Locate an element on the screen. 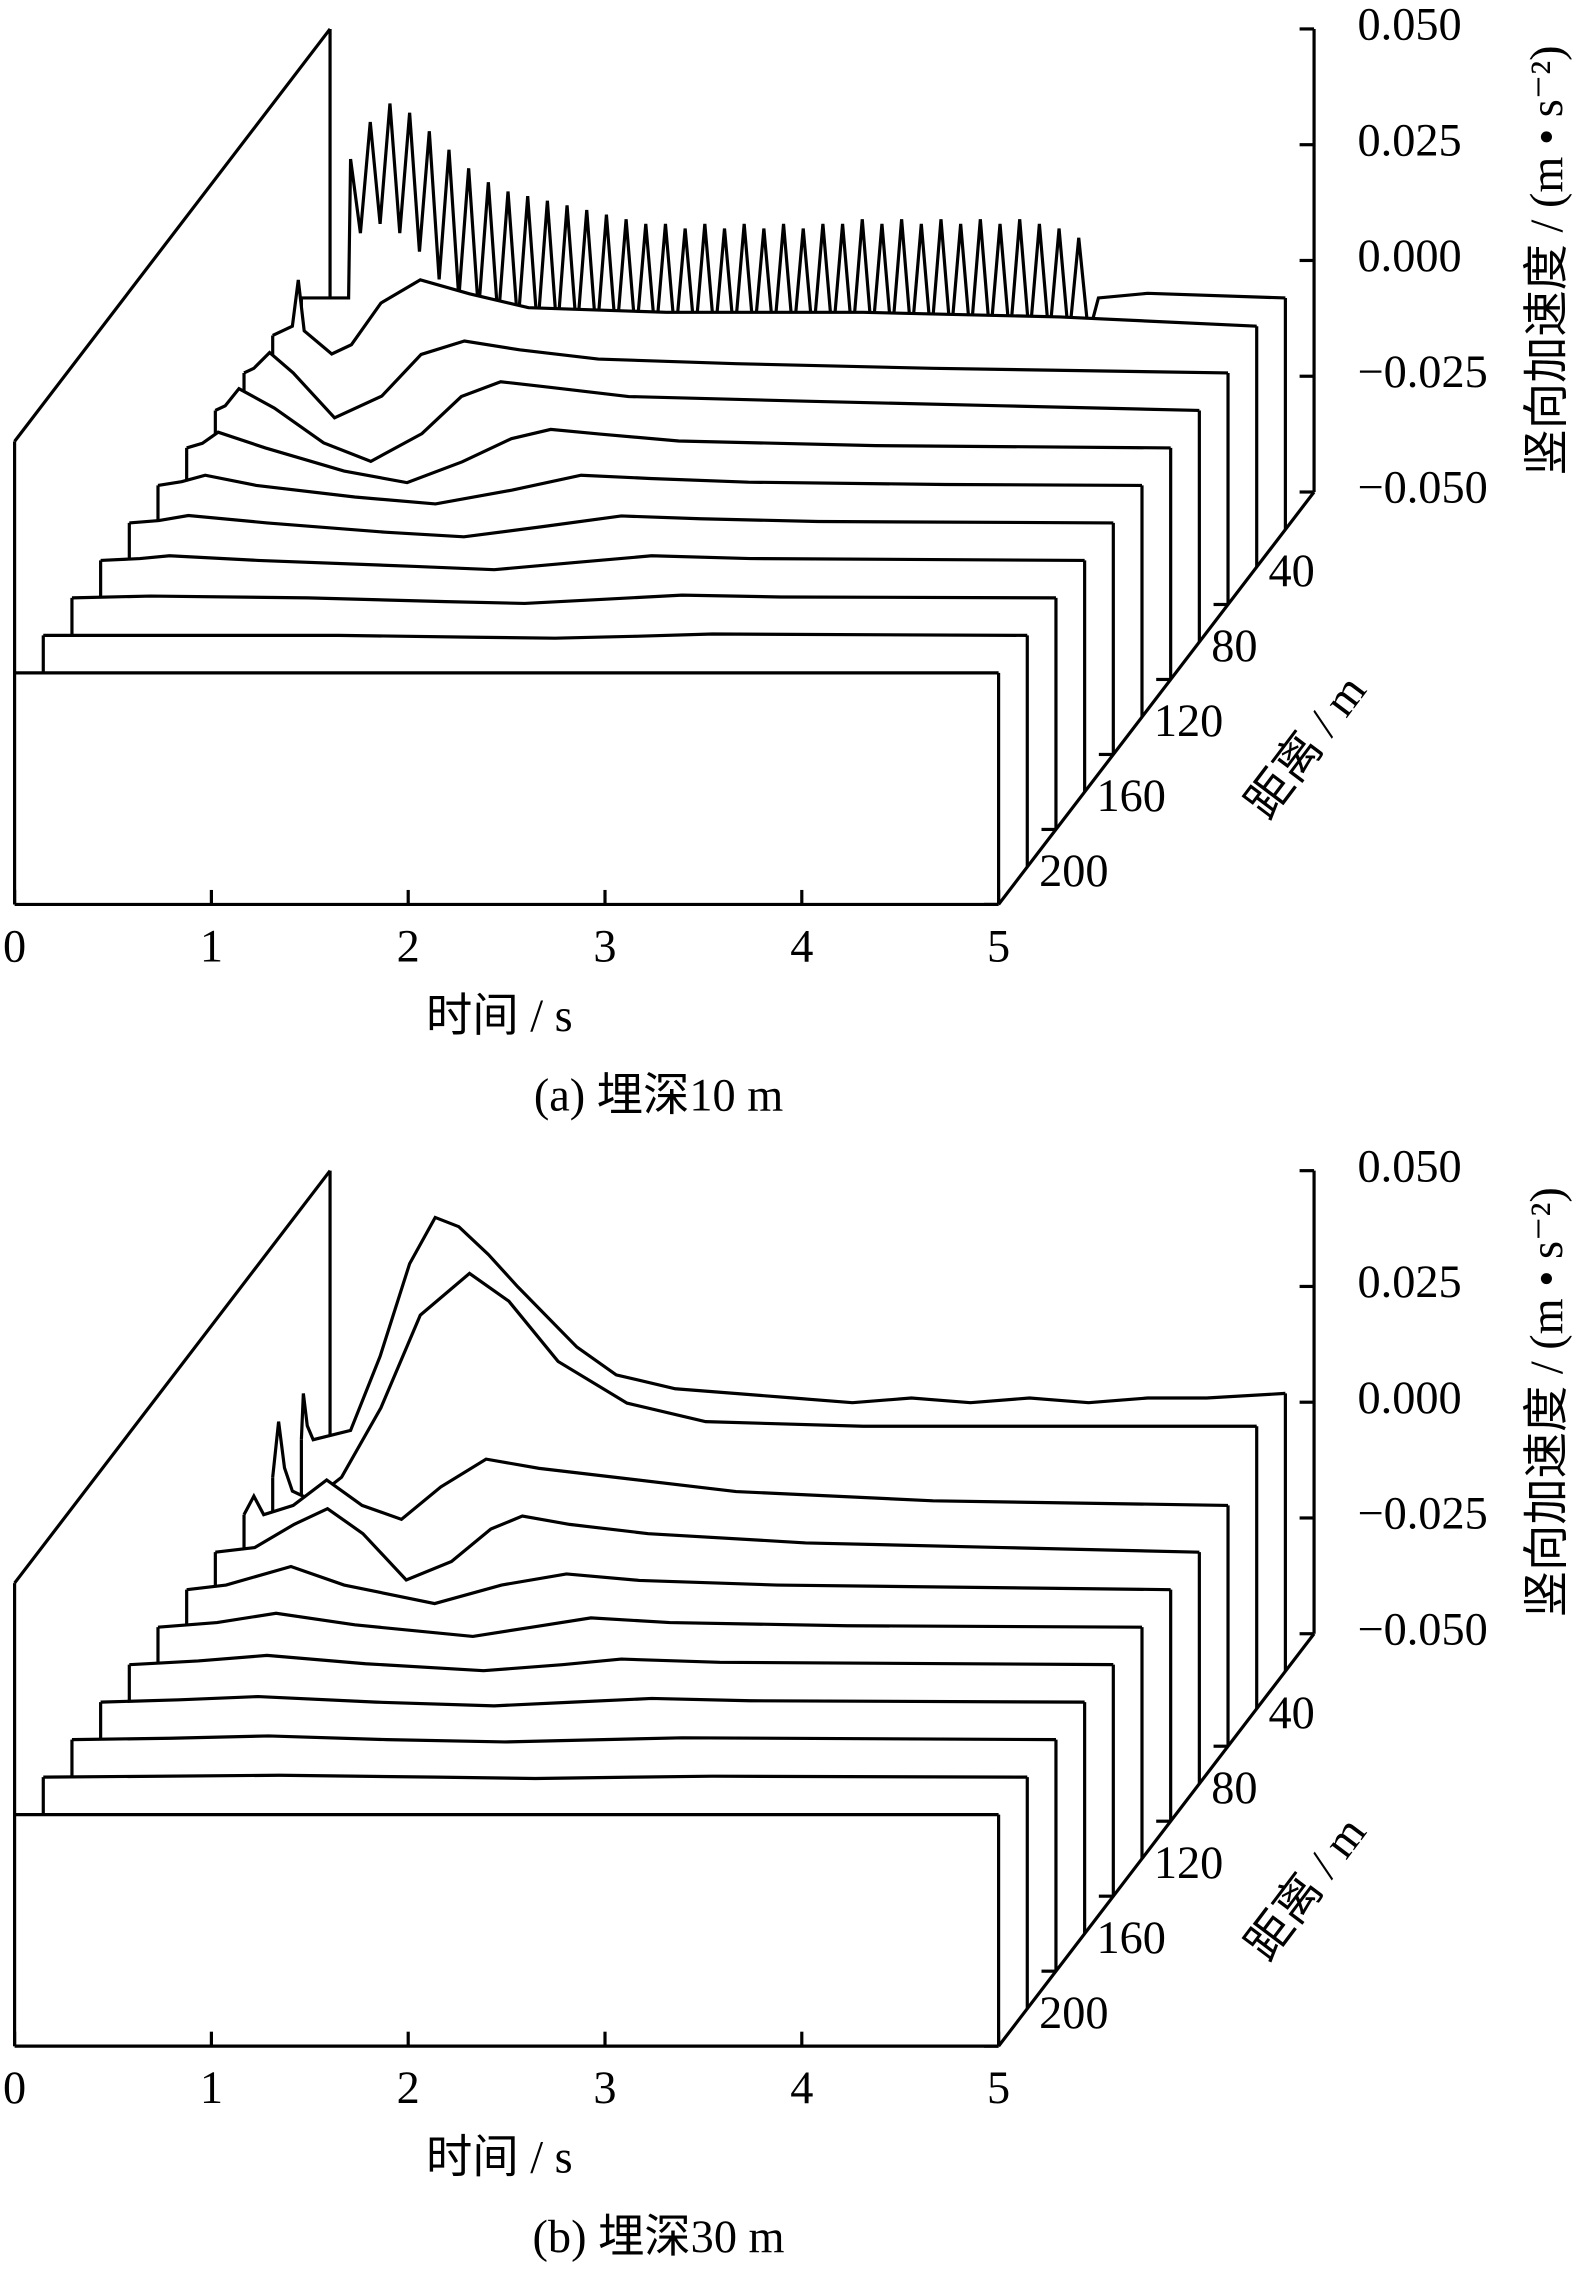  caption: (a) 埋深10 m is located at coordinates (658, 1095).